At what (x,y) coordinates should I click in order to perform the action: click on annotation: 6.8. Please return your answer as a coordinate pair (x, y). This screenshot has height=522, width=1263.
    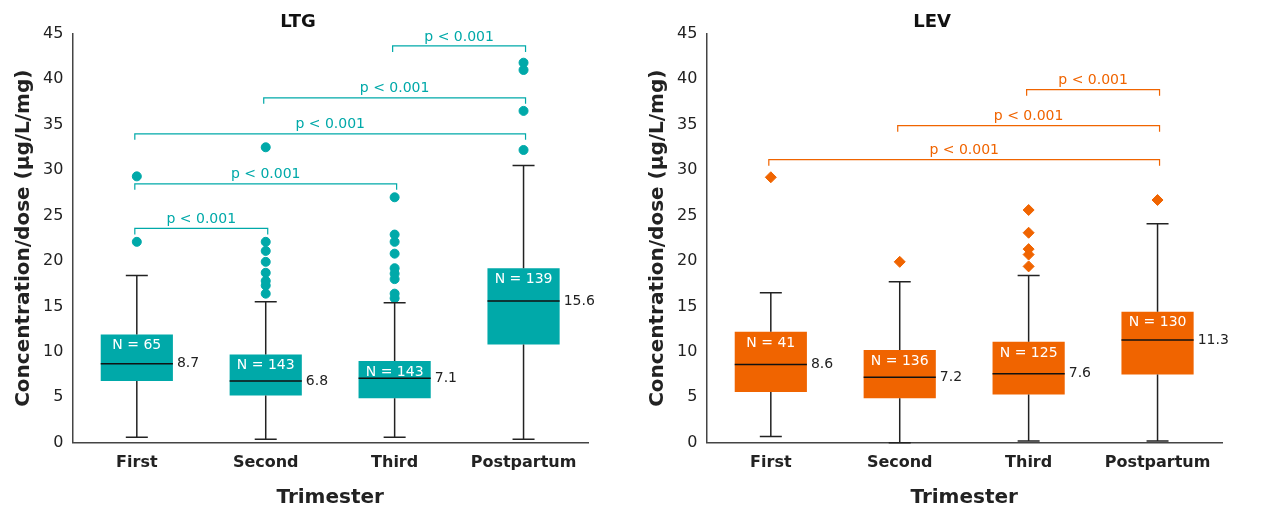
    Looking at the image, I should click on (317, 379).